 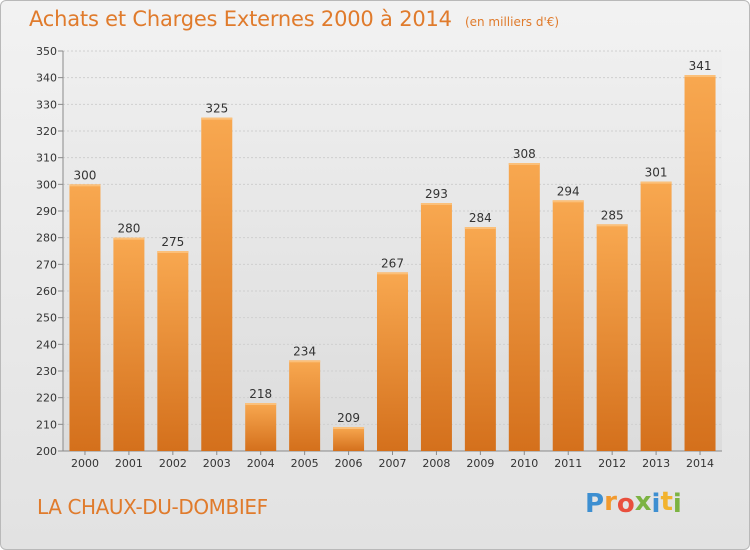 What do you see at coordinates (392, 263) in the screenshot?
I see `data-label: 267` at bounding box center [392, 263].